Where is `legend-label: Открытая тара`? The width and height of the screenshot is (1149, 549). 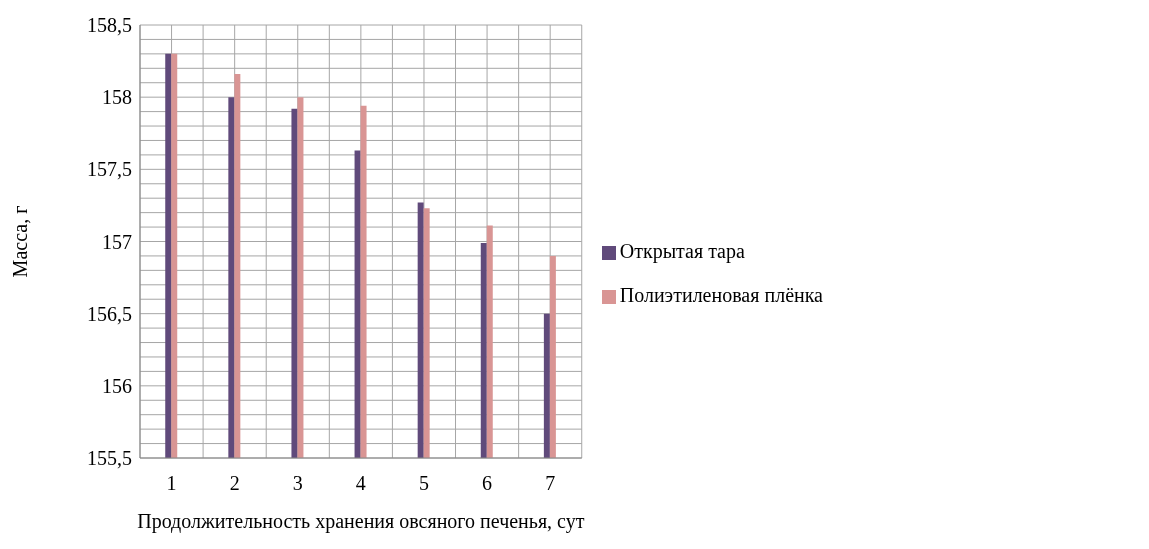
legend-label: Открытая тара is located at coordinates (682, 251).